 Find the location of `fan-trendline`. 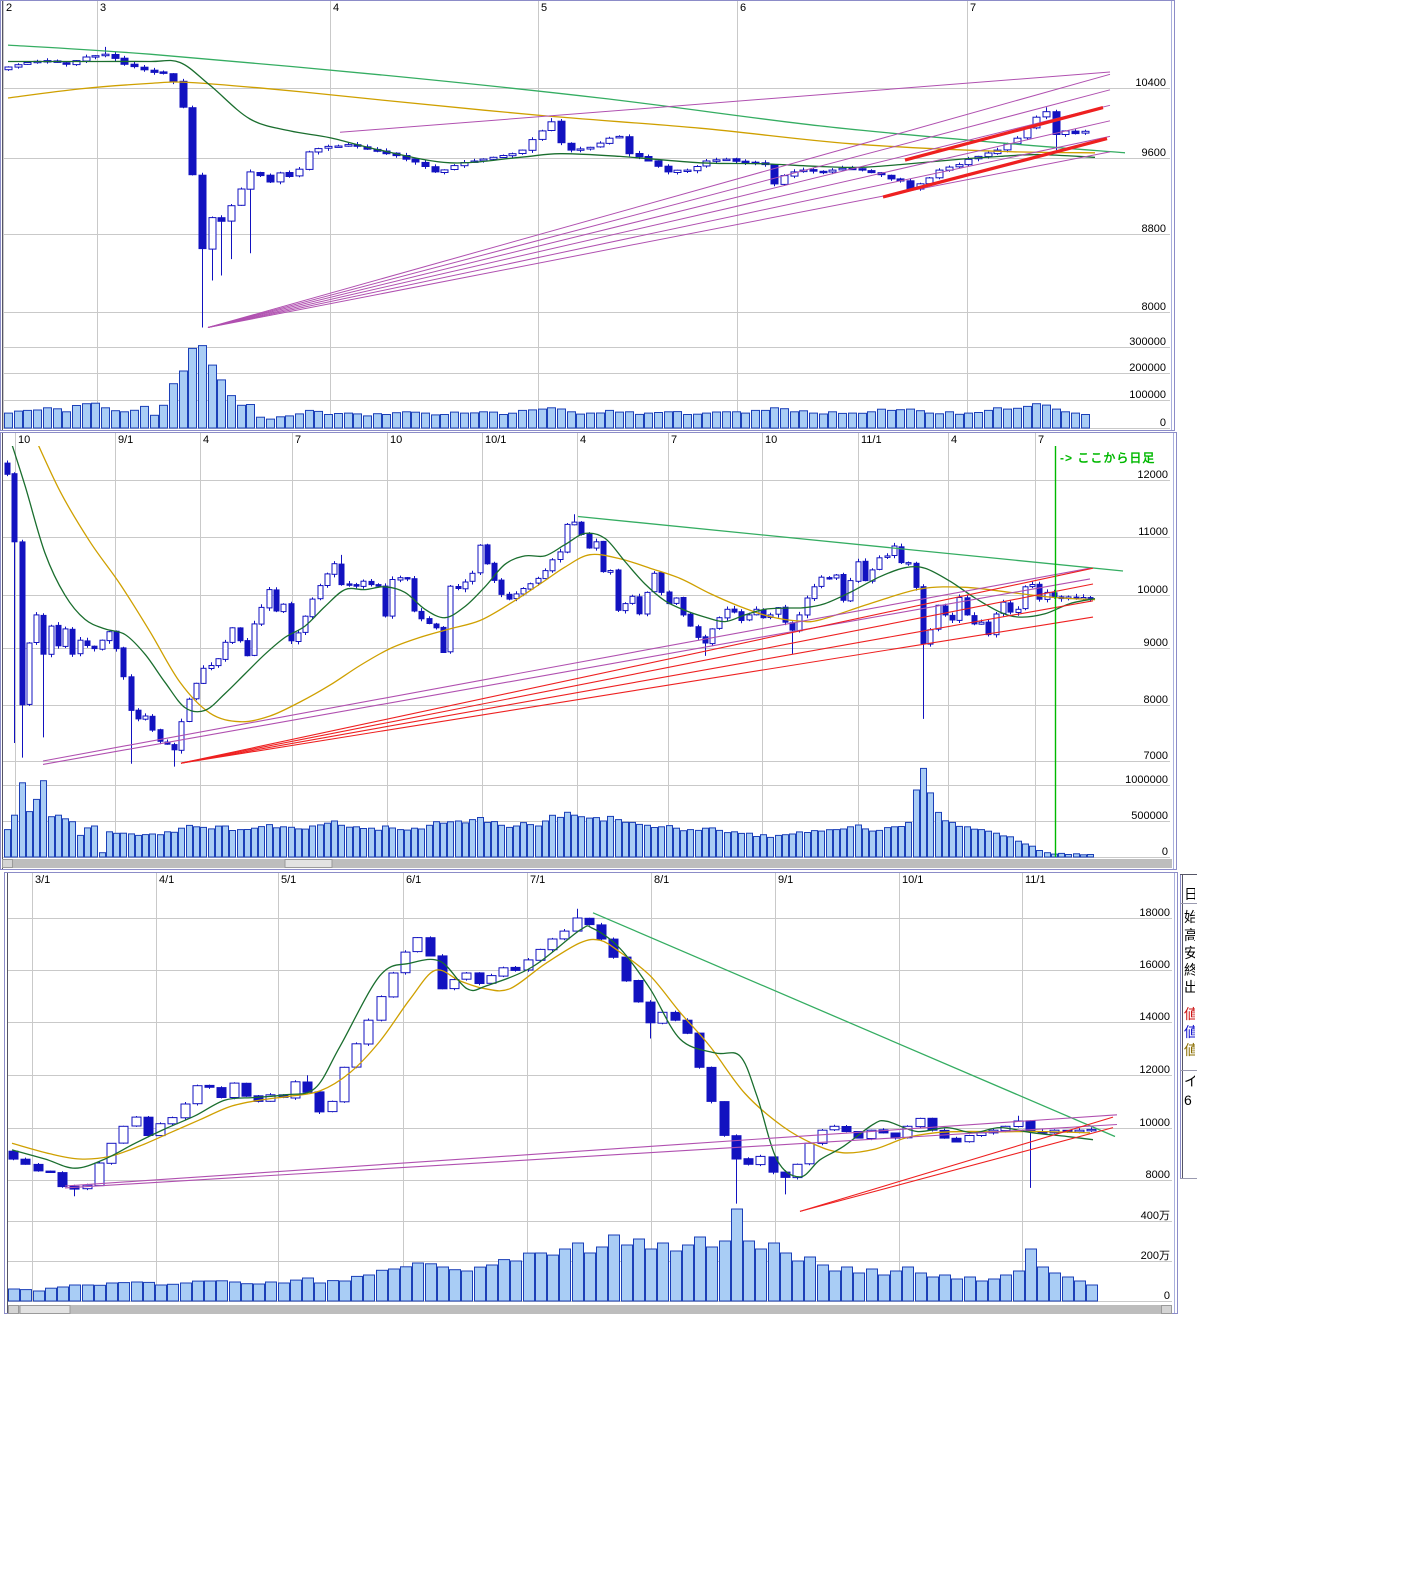

fan-trendline is located at coordinates (566, 671).